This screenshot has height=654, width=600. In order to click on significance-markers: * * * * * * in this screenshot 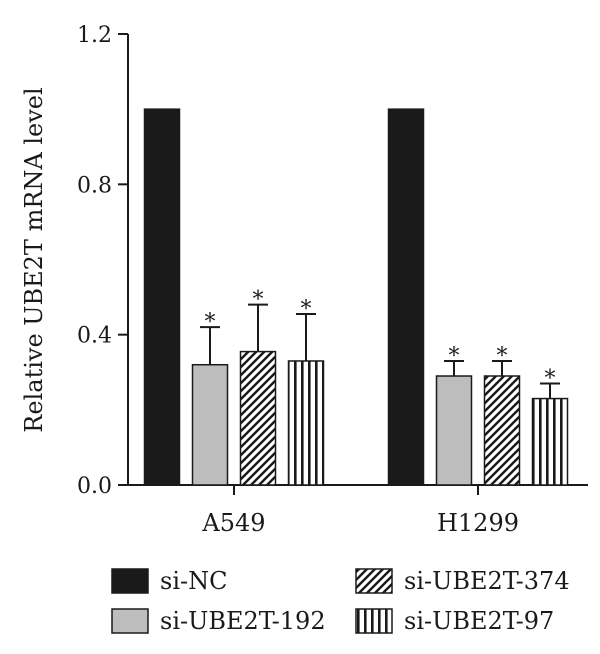, I will do `click(380, 340)`.